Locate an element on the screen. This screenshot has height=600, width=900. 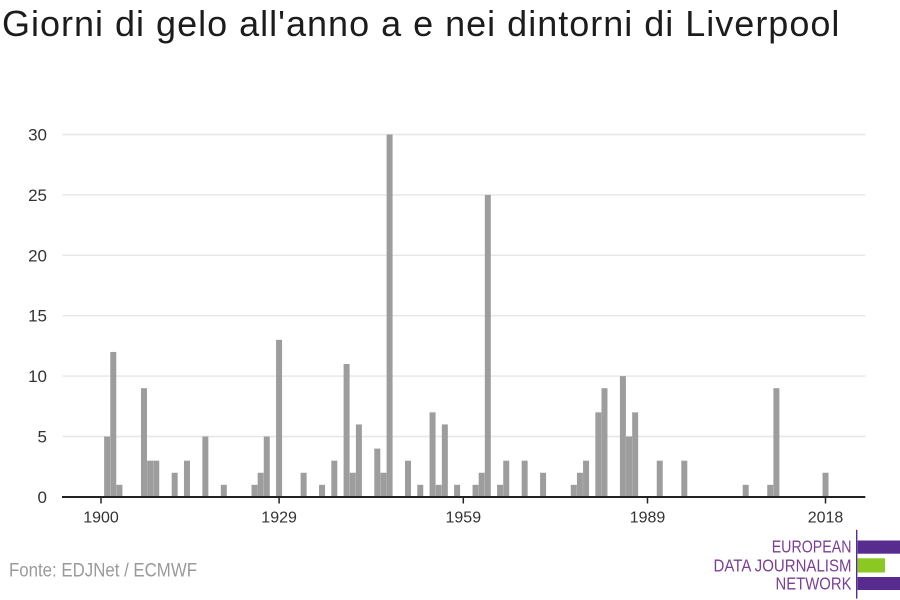
svg-text: 10 is located at coordinates (37, 376).